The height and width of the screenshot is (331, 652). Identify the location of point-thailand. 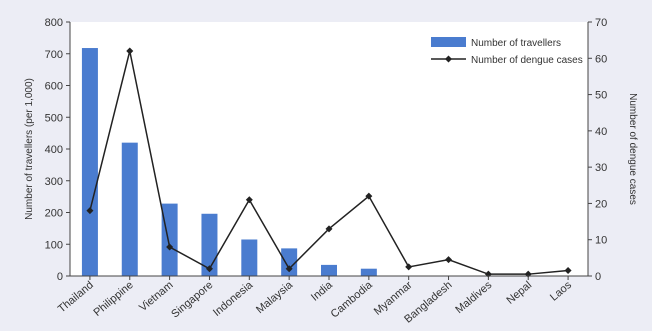
(90, 211).